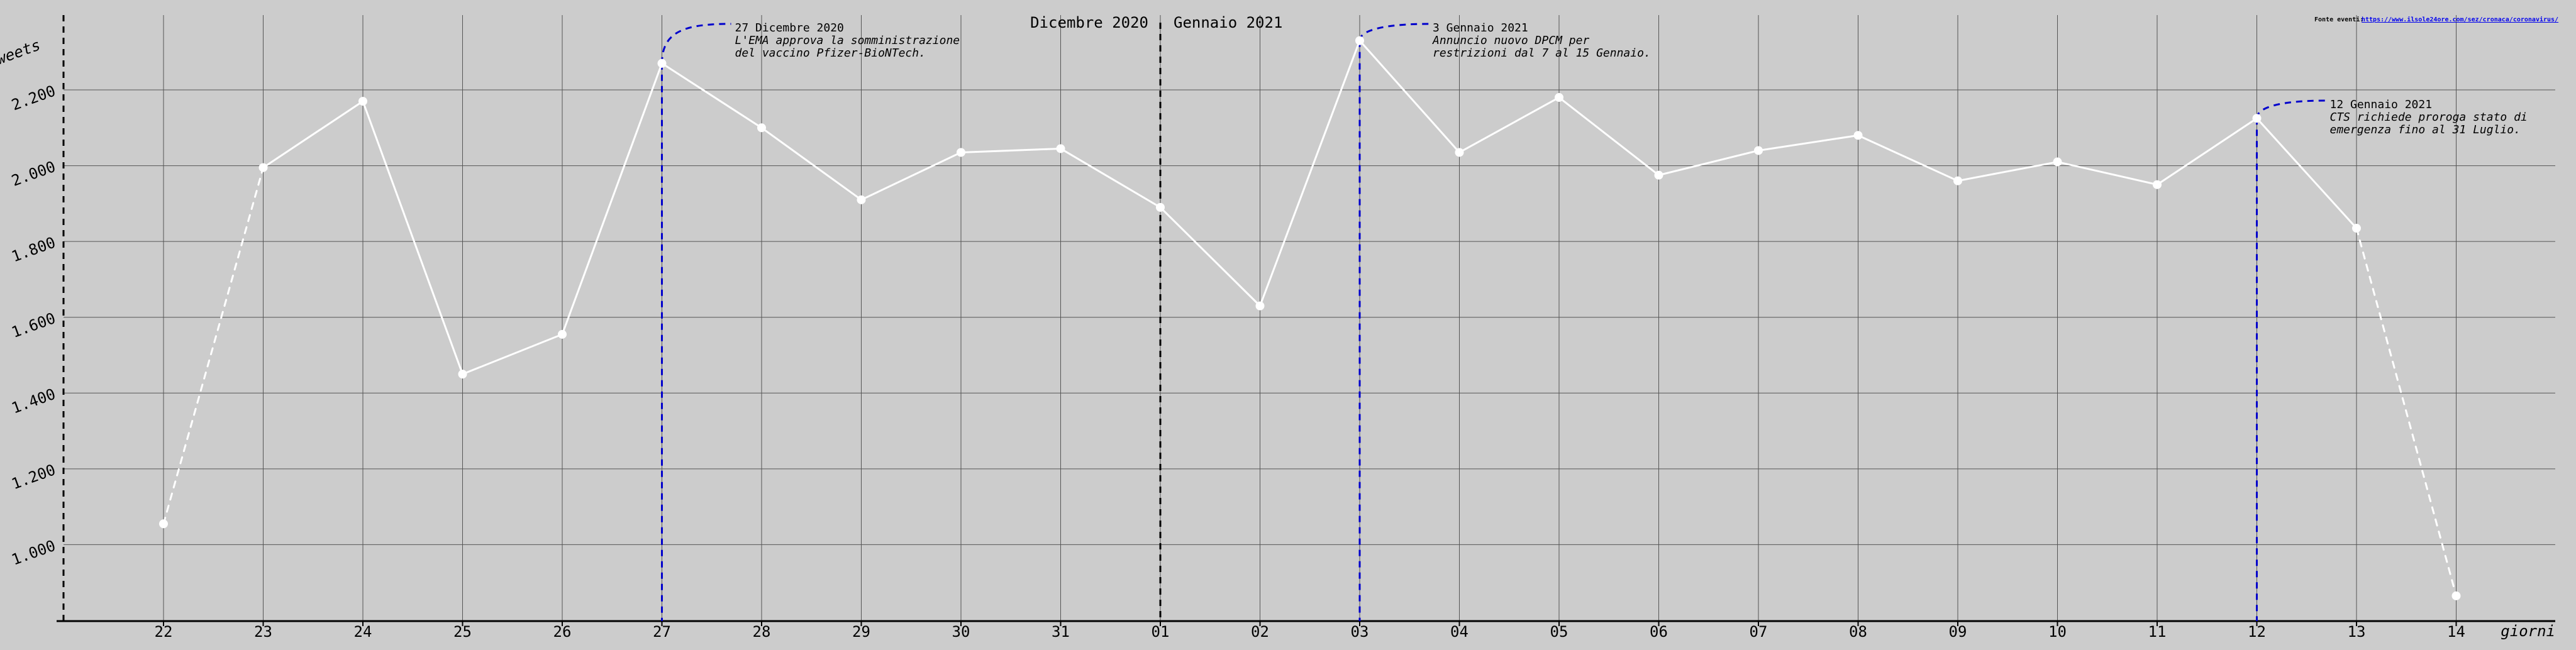  I want to click on x-tick-label: 28, so click(762, 632).